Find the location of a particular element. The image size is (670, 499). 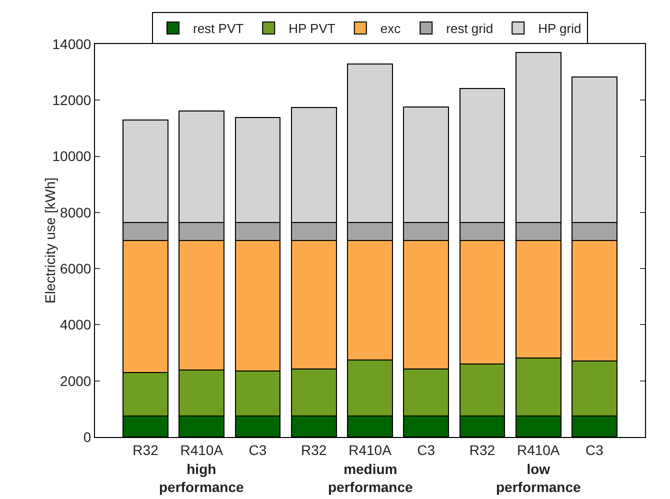

text: high performance is located at coordinates (201, 478).